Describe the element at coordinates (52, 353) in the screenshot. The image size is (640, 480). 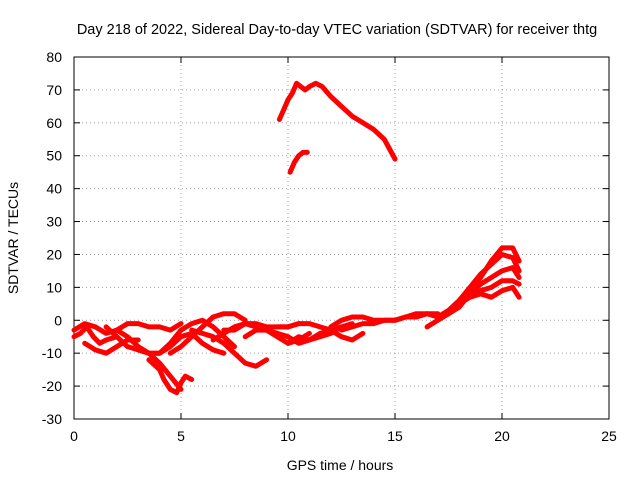
I see `y-tick-label: -10` at that location.